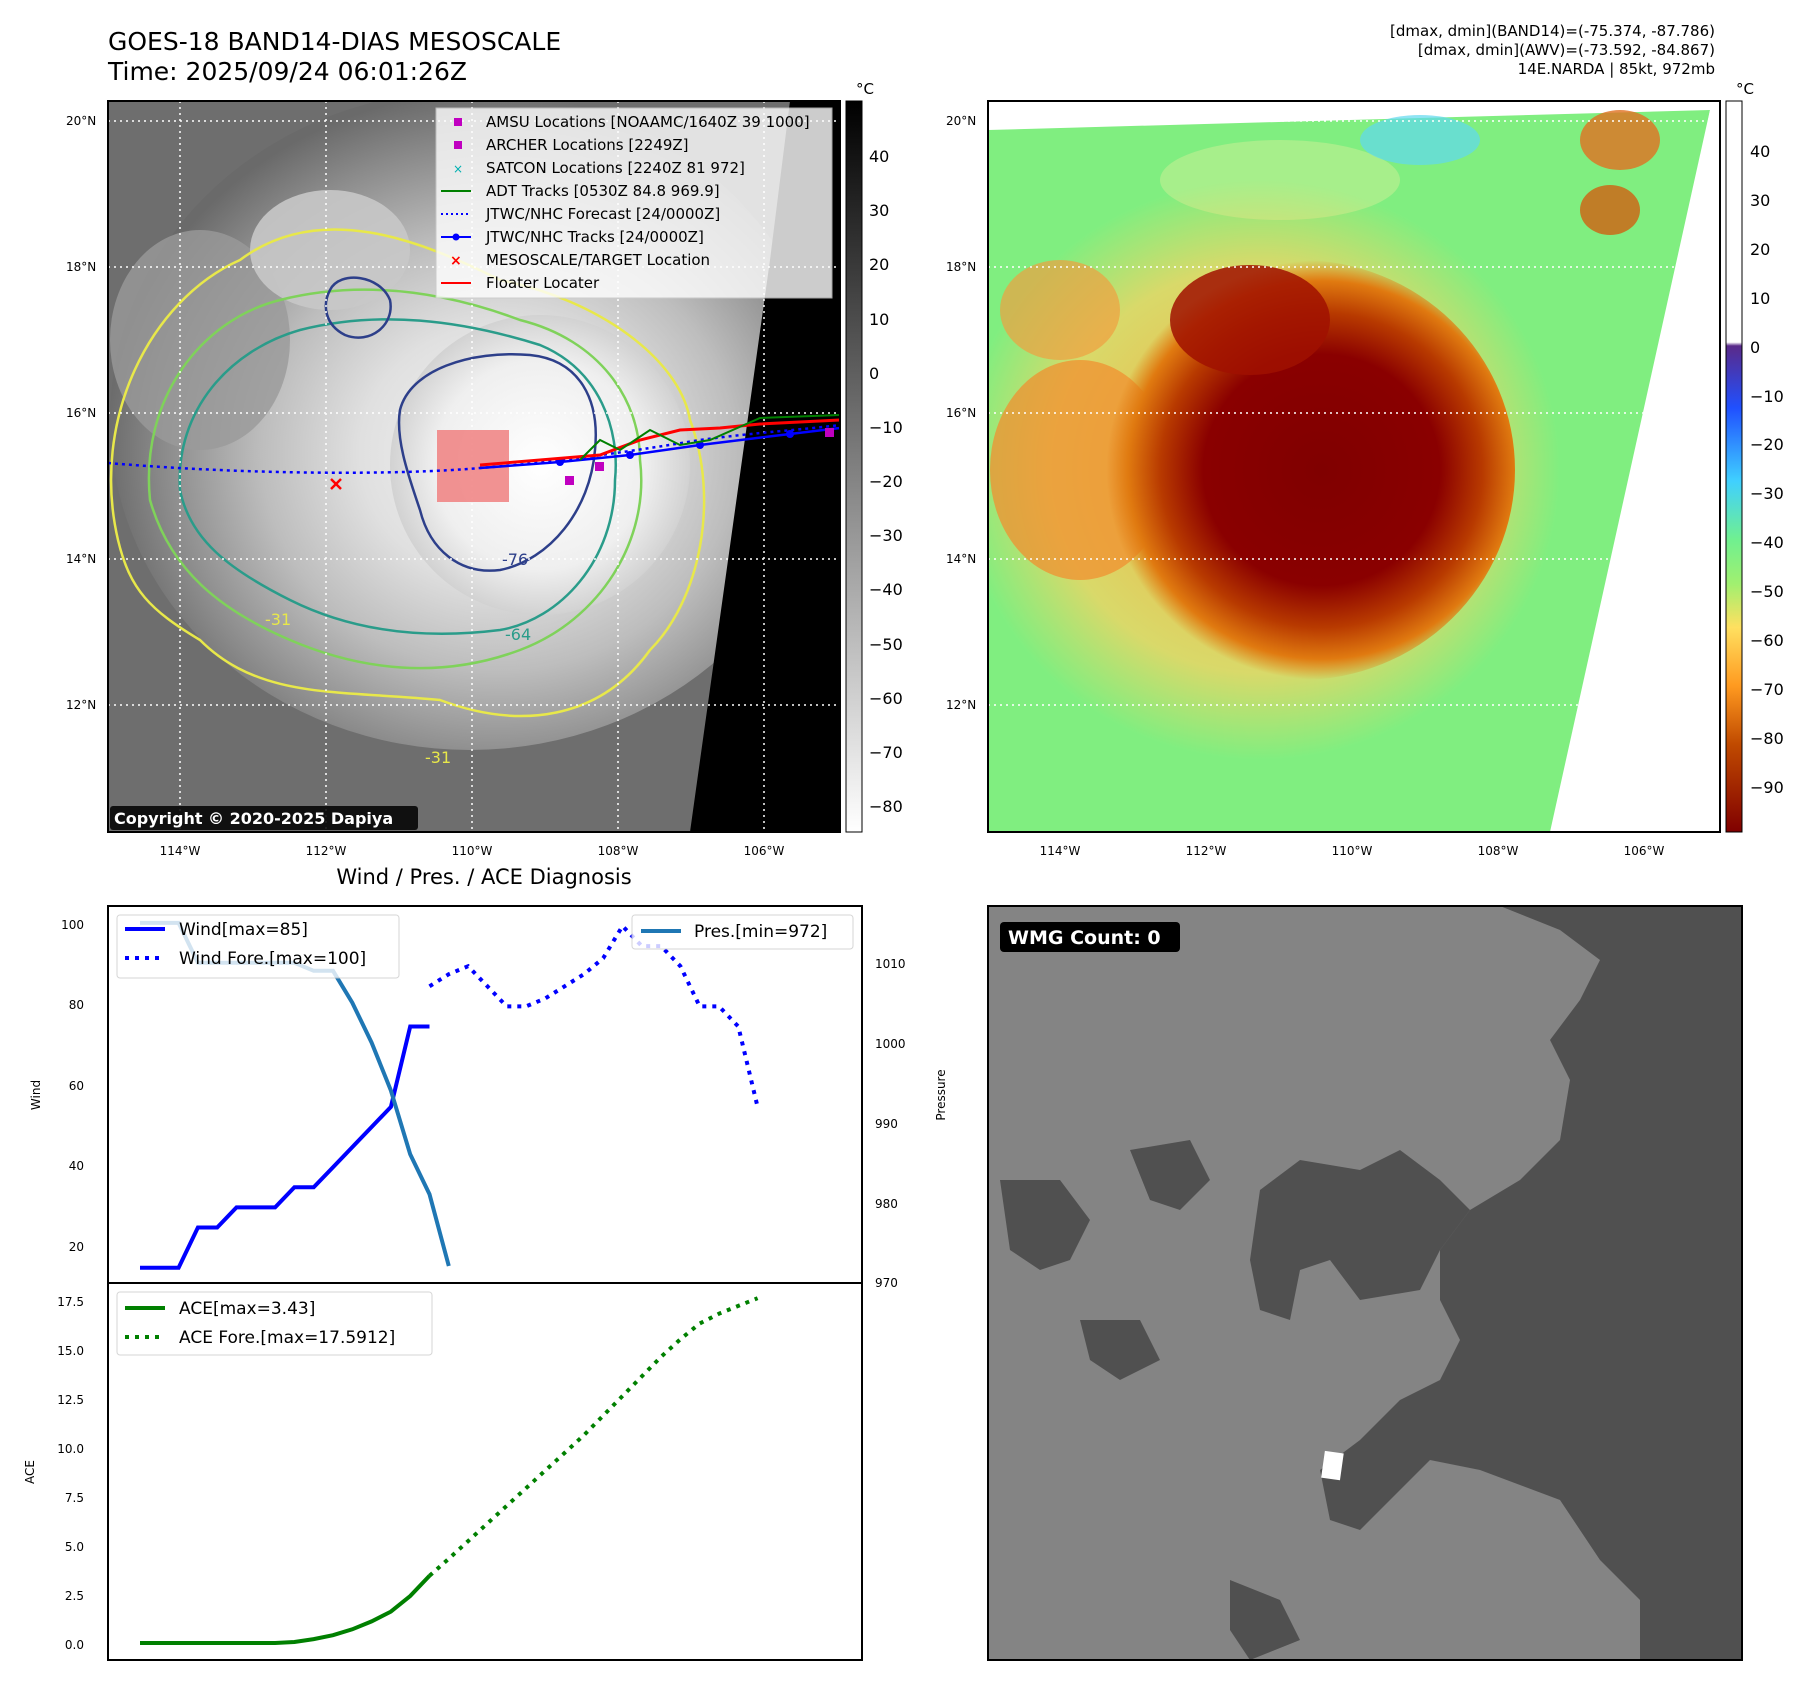 This screenshot has width=1801, height=1690. Describe the element at coordinates (1767, 396) in the screenshot. I see `awv-tick-5: −10` at that location.